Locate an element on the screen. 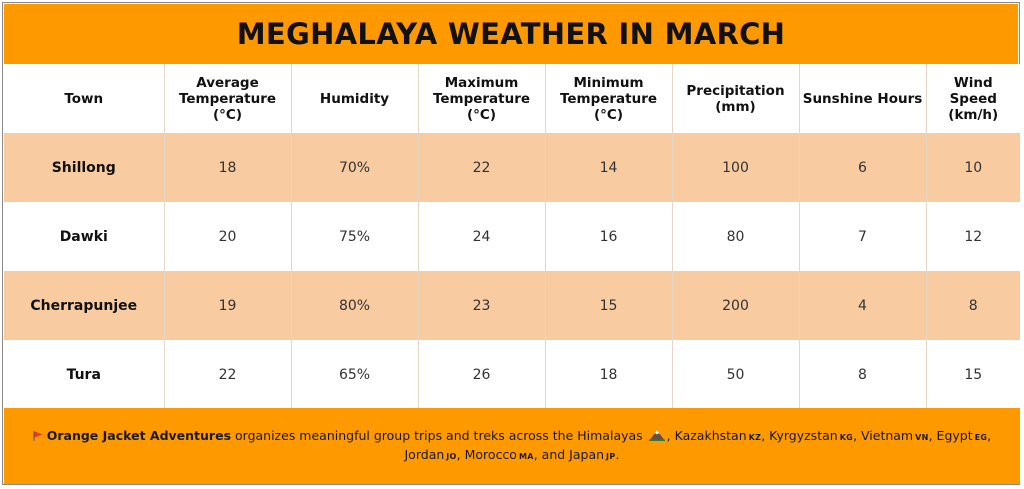  country-vietnam: , Vietnam is located at coordinates (883, 435).